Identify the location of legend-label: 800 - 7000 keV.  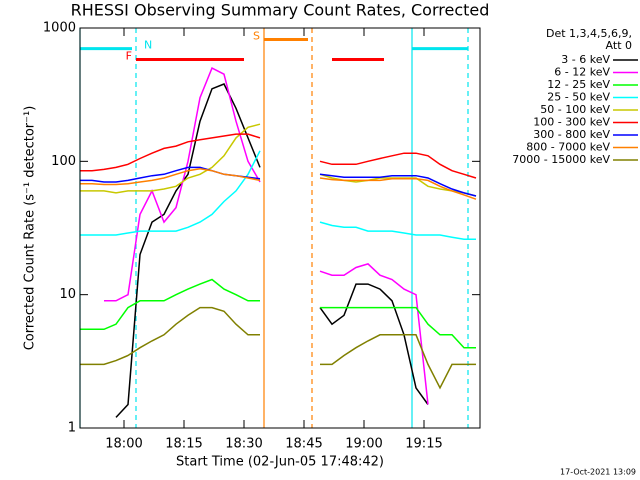
(568, 147).